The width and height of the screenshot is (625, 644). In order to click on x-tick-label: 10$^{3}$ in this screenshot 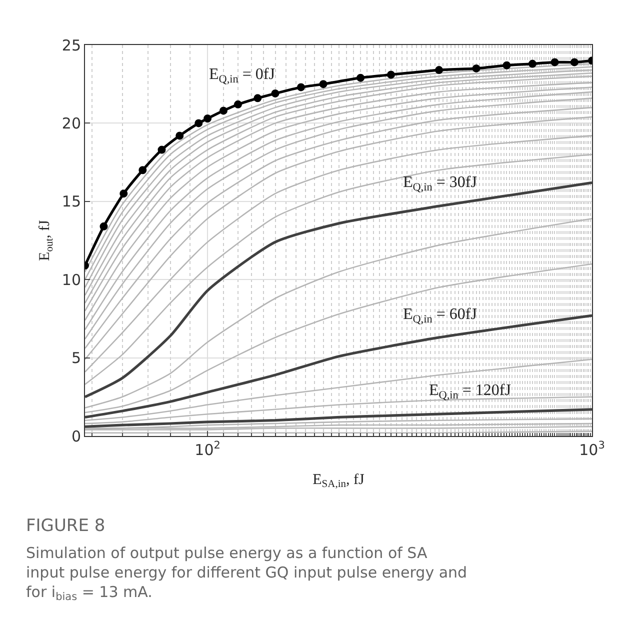, I will do `click(592, 449)`.